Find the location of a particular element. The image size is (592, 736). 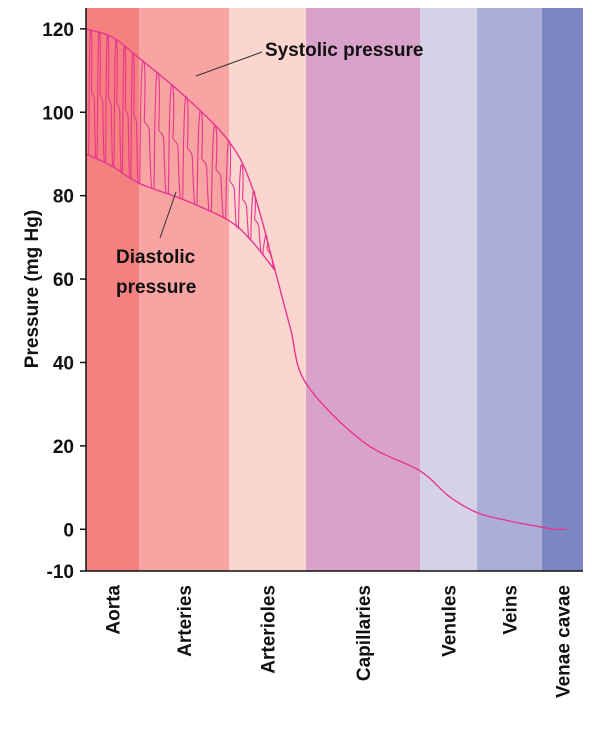

region-venules is located at coordinates (448, 289).